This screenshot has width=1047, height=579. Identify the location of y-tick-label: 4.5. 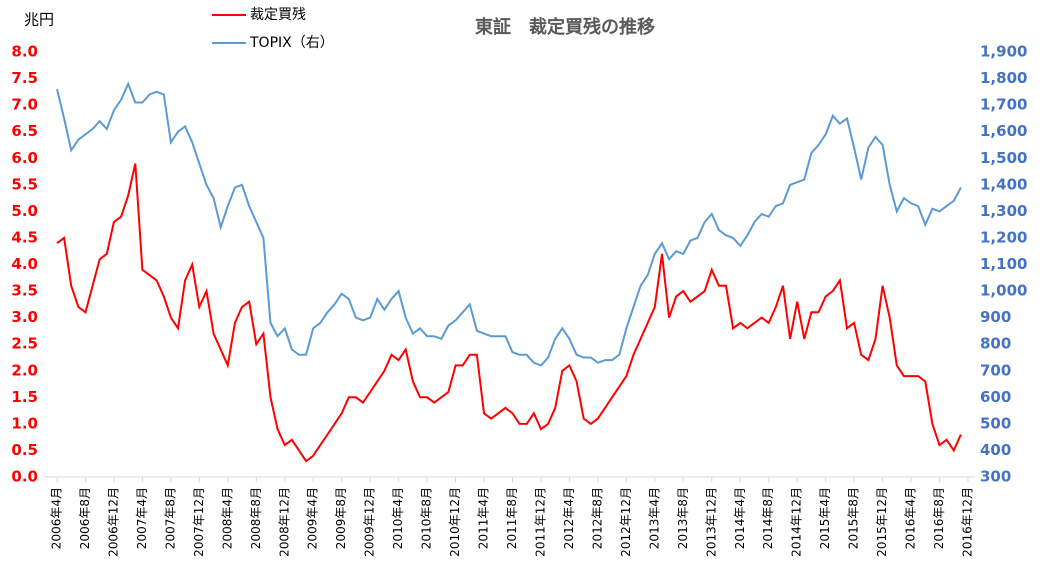
(24, 237).